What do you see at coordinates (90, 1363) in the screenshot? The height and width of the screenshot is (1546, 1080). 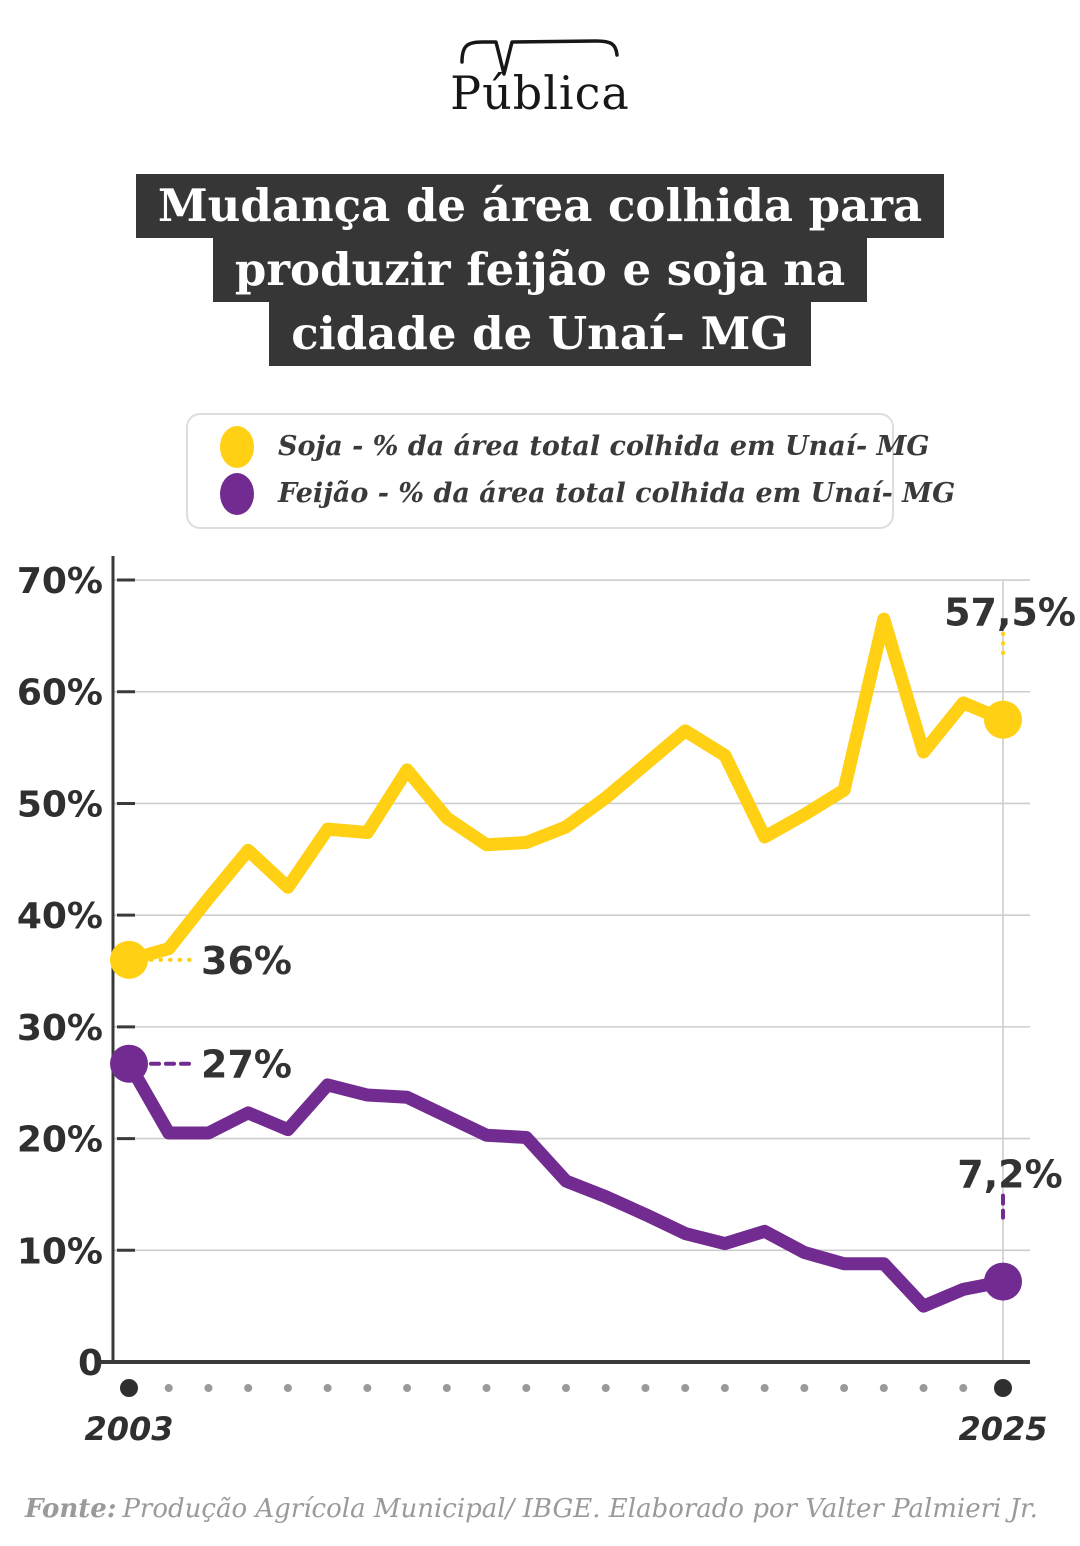 I see `ytick-label-0: 0` at bounding box center [90, 1363].